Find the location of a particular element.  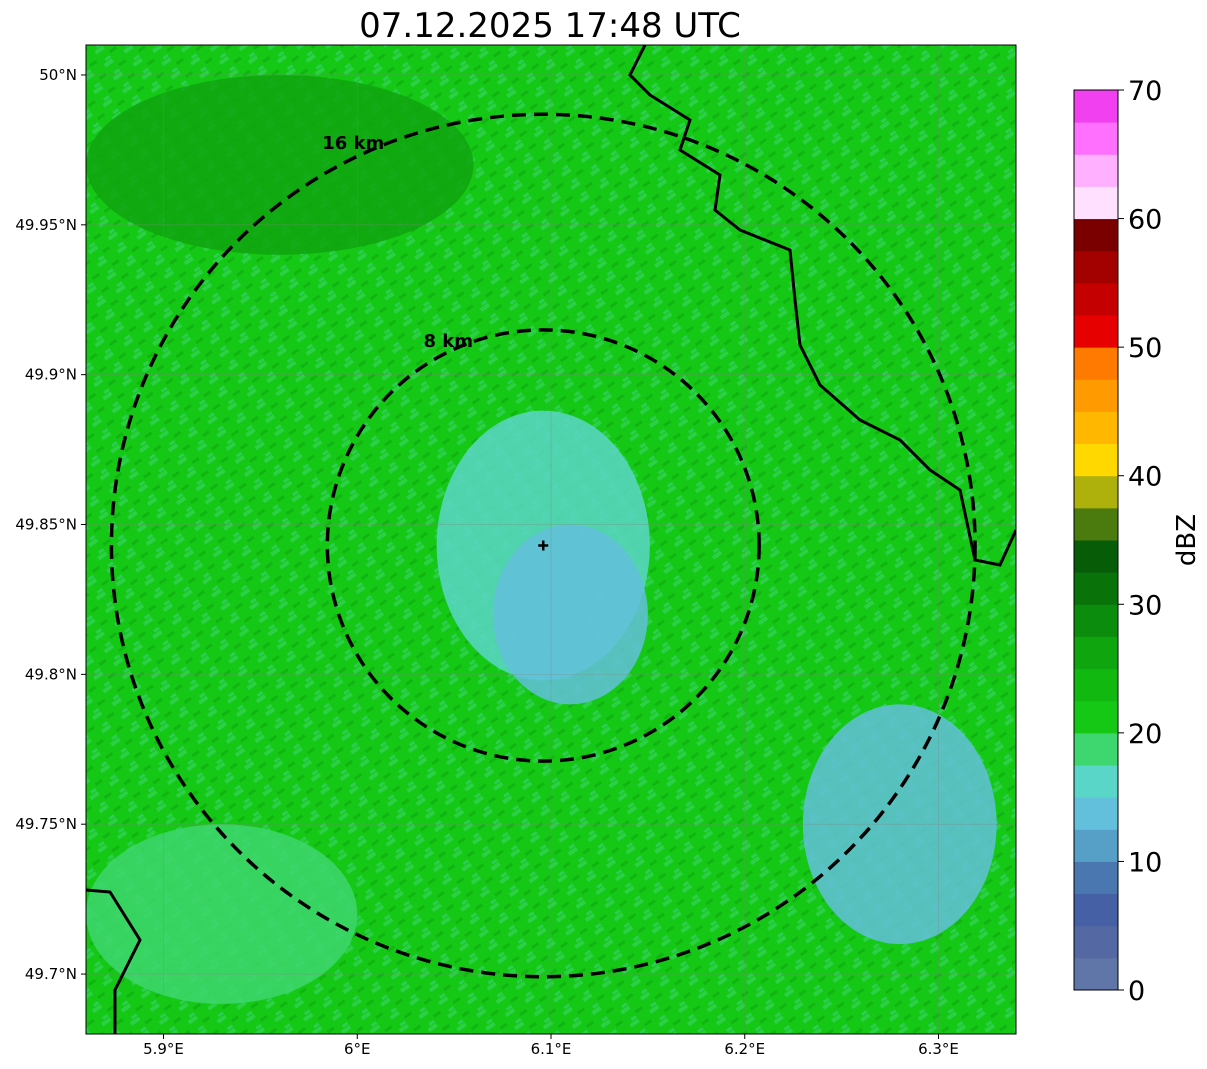

colorbar-tick-label: 0 is located at coordinates (1136, 991).